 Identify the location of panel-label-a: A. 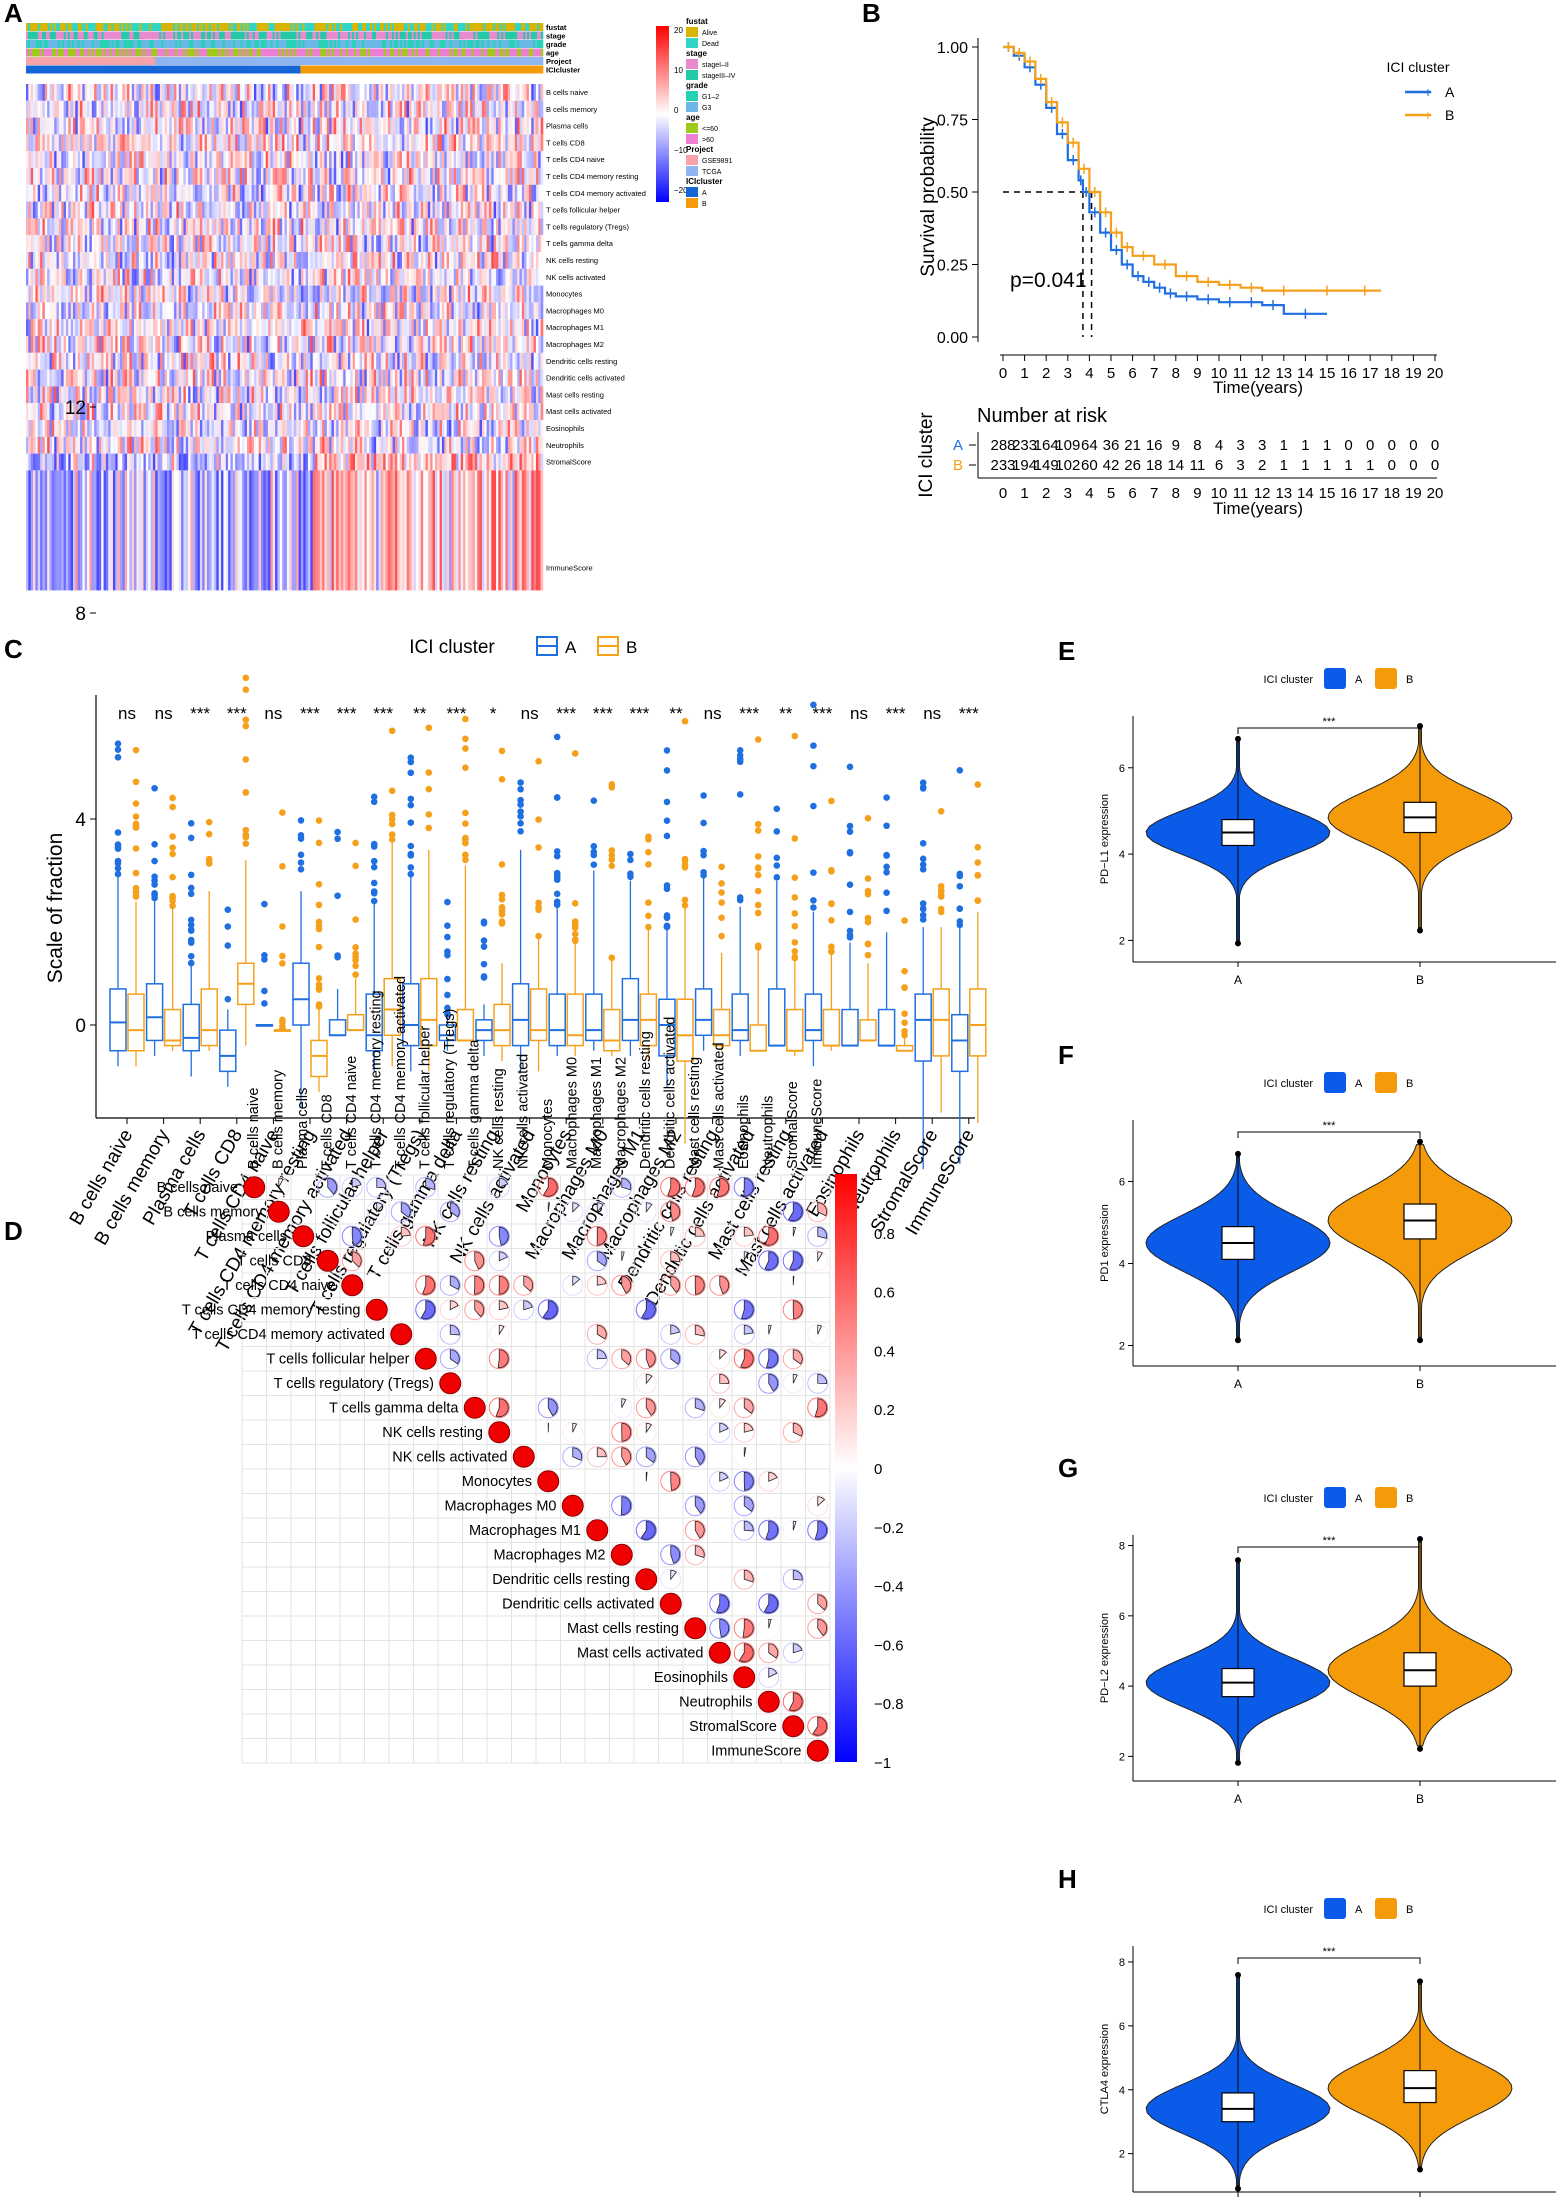
(13, 14).